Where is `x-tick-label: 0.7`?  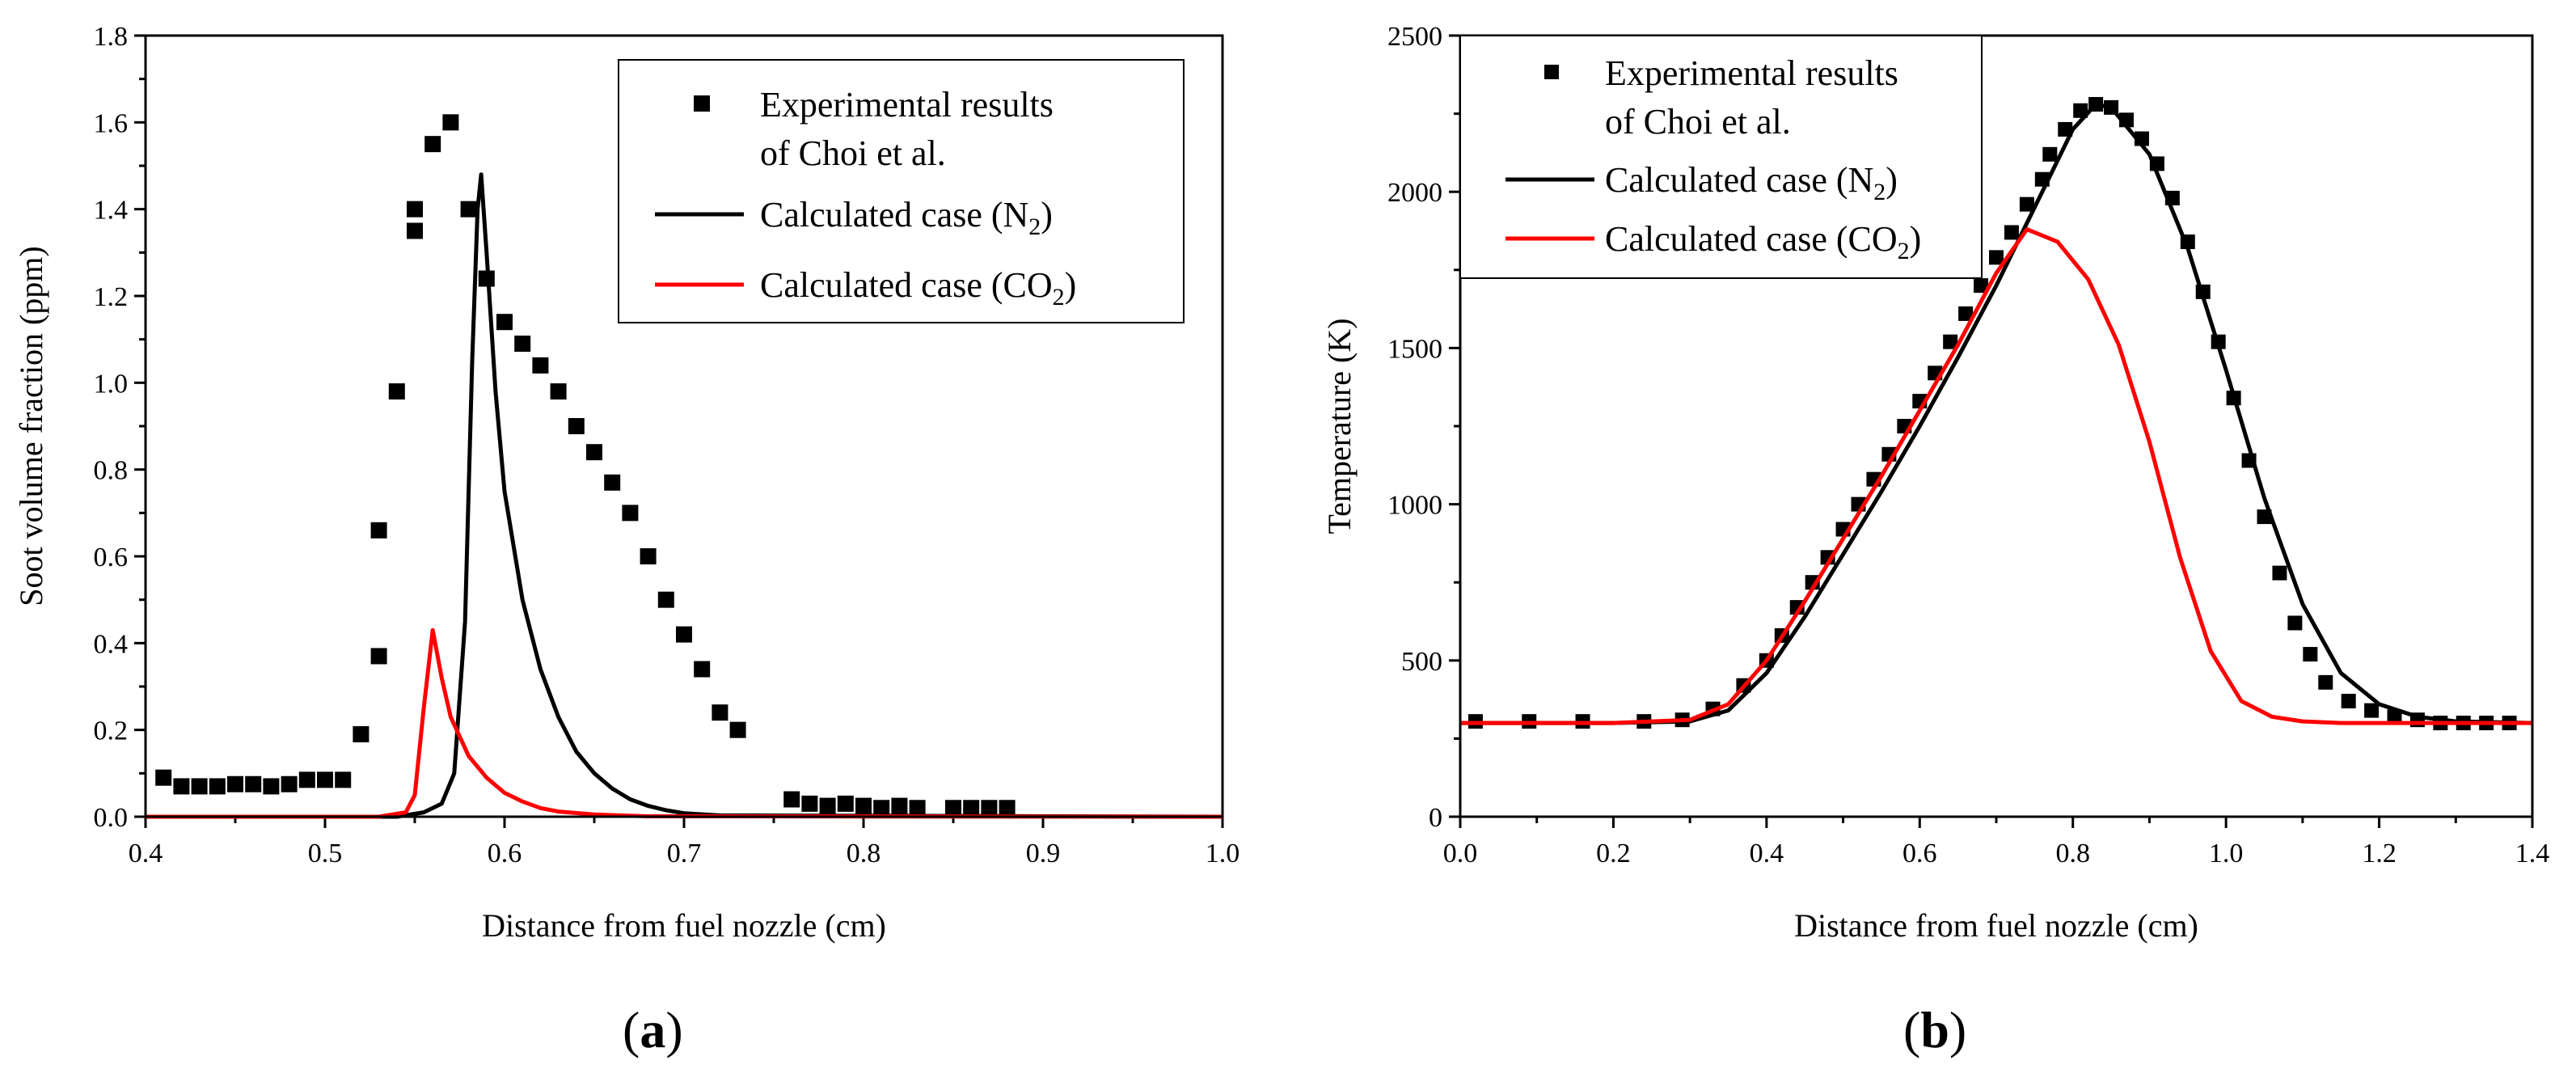
x-tick-label: 0.7 is located at coordinates (684, 853).